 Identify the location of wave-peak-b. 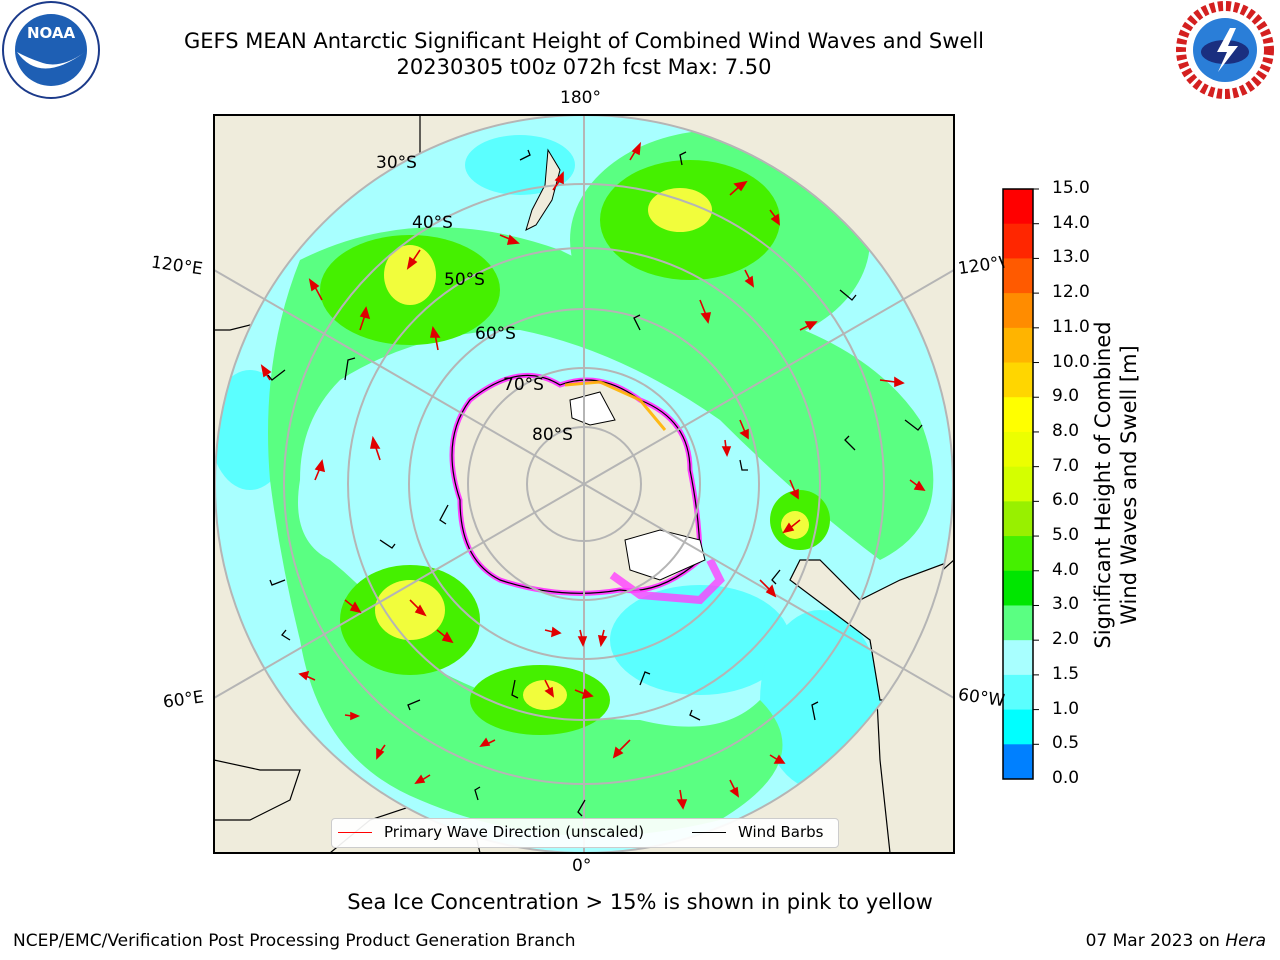
(680, 210).